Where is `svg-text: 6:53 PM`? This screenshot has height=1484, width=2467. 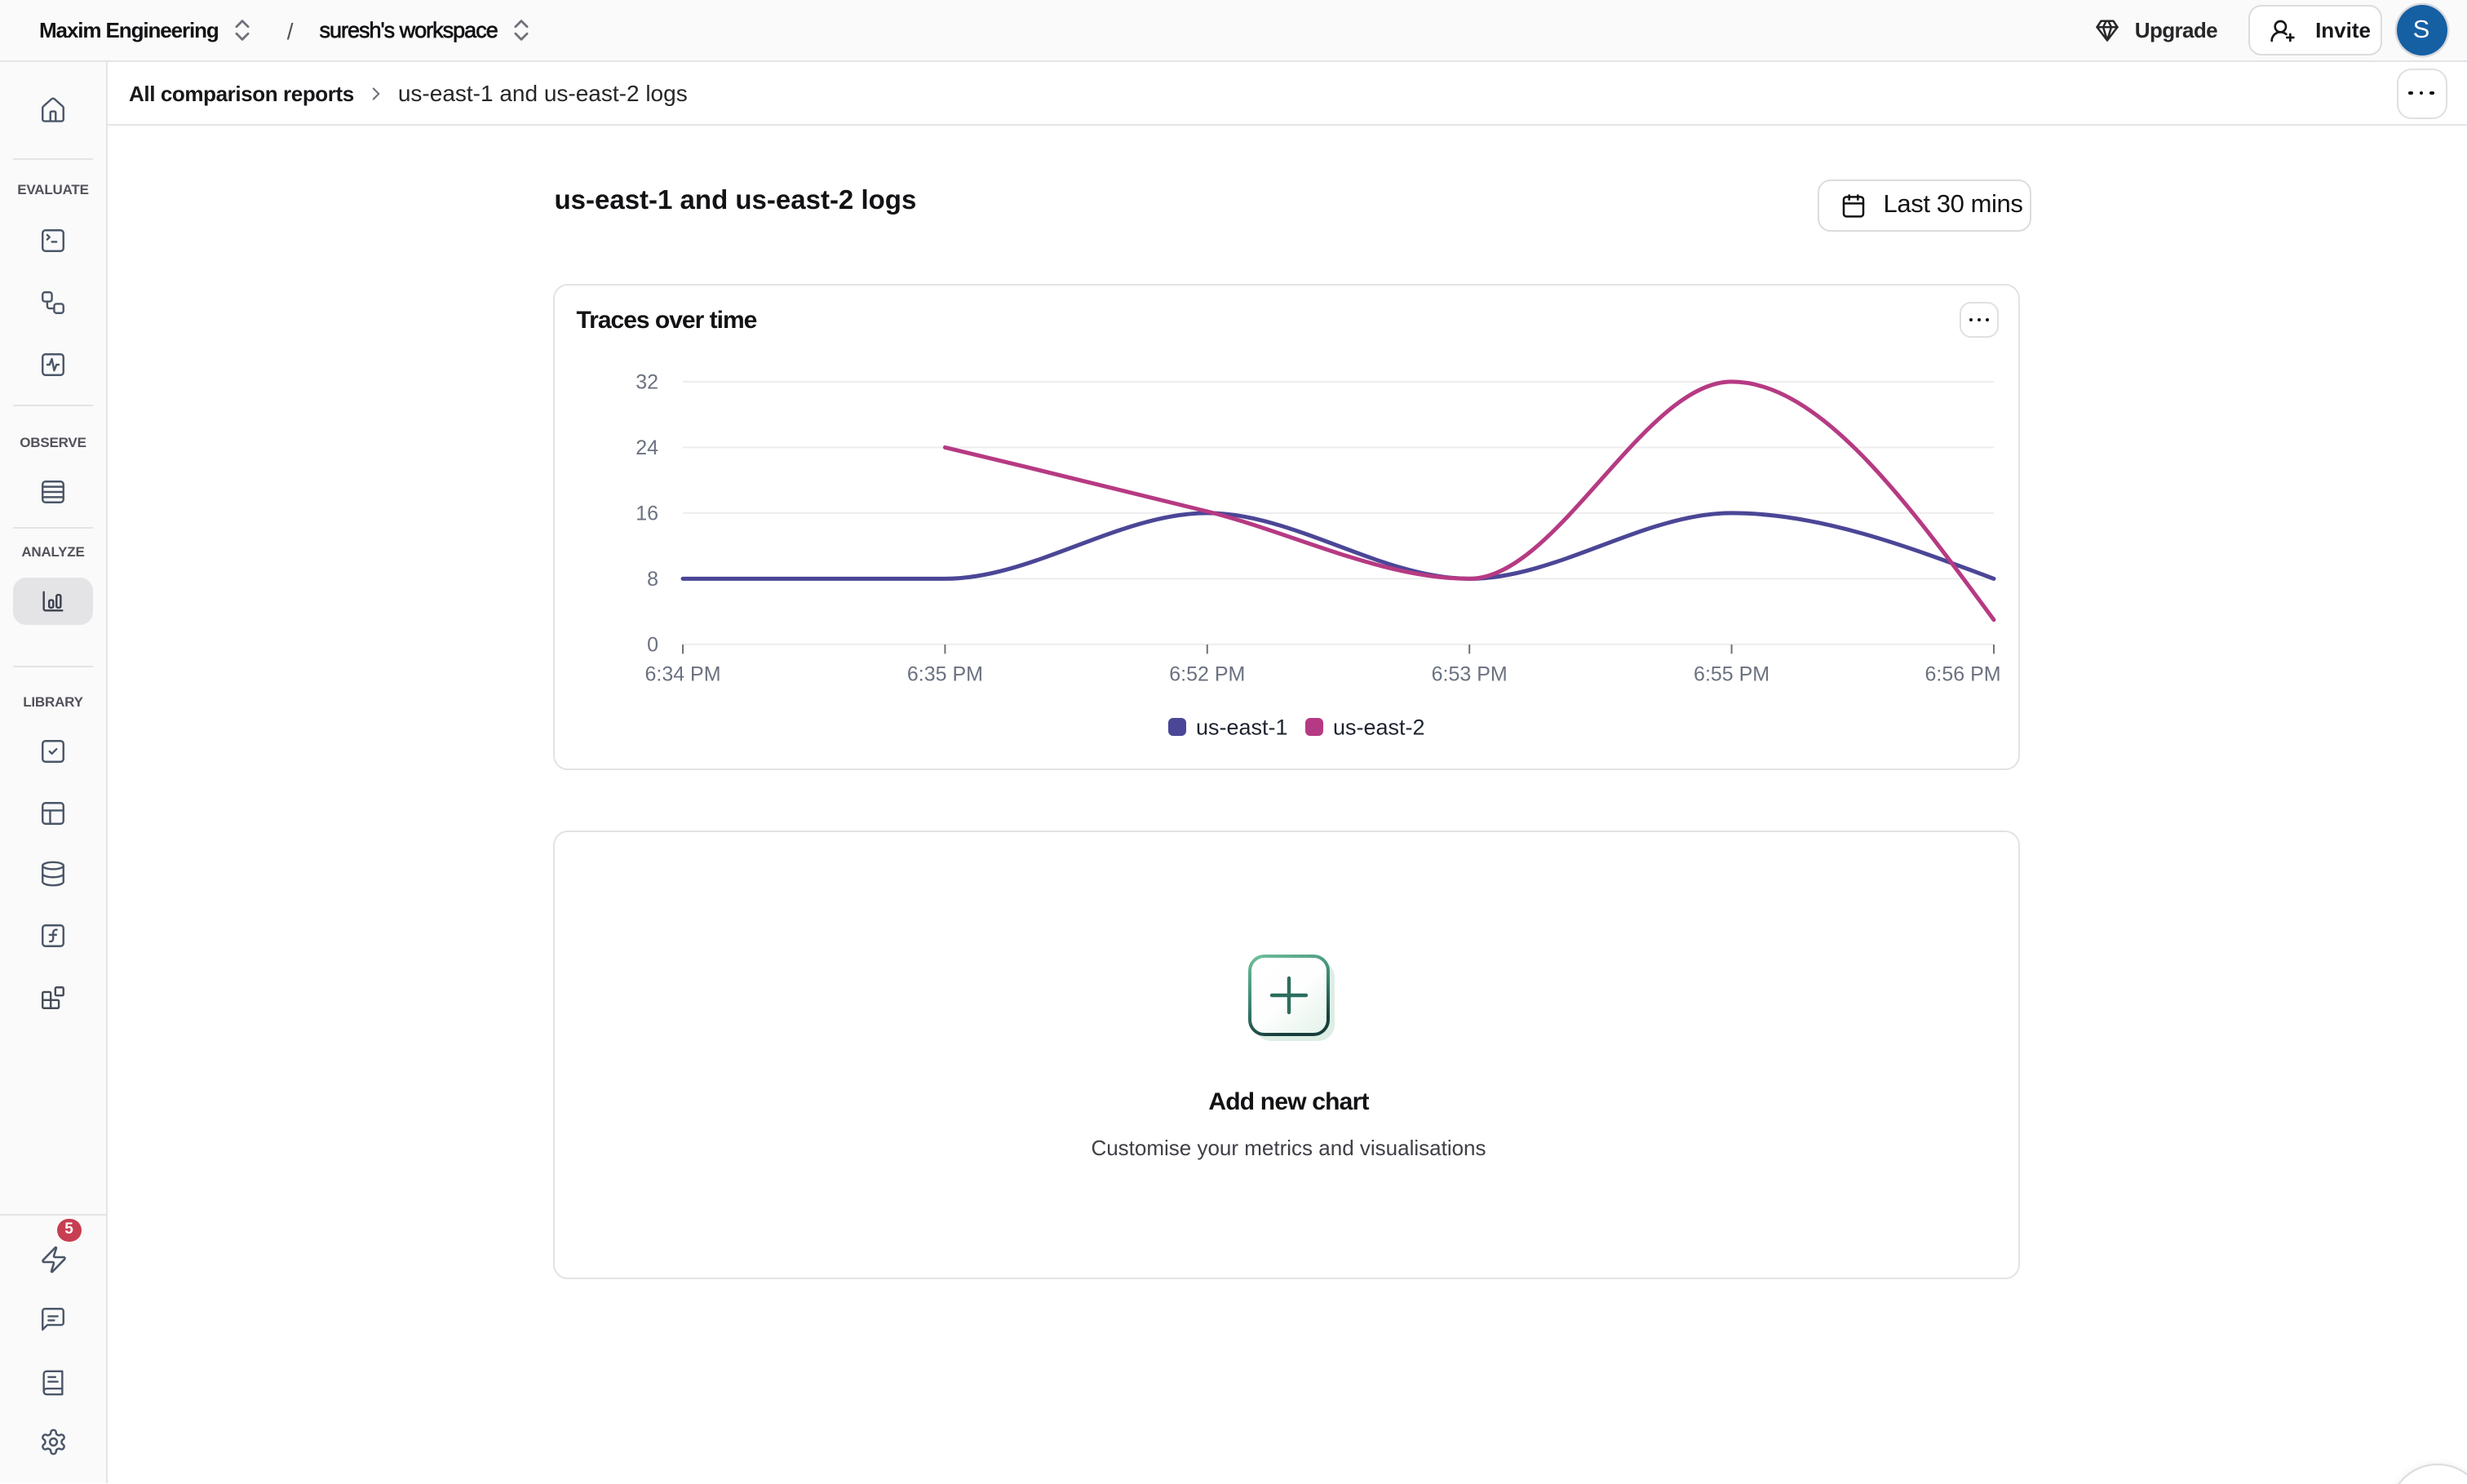 svg-text: 6:53 PM is located at coordinates (1470, 673).